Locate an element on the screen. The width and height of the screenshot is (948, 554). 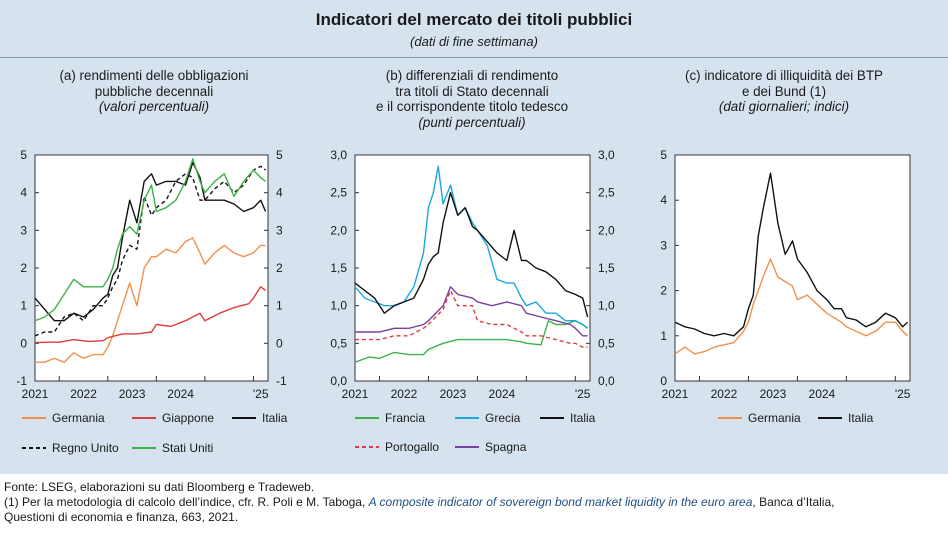
y-tick-label: 0,0 is located at coordinates (338, 381).